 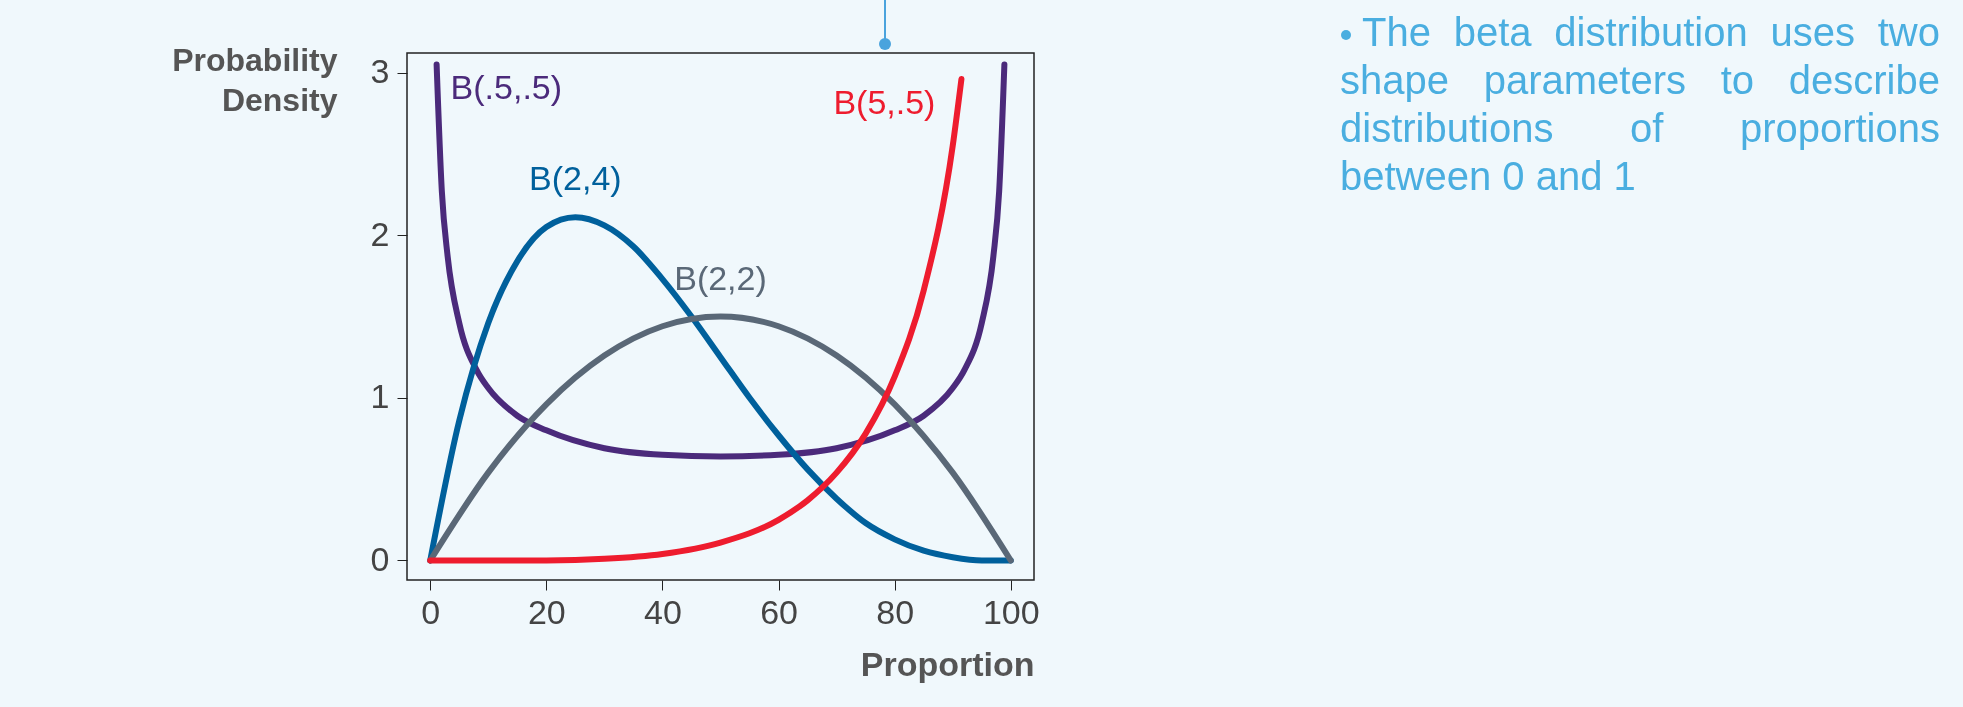 I want to click on x-tick-label: 0, so click(x=431, y=611).